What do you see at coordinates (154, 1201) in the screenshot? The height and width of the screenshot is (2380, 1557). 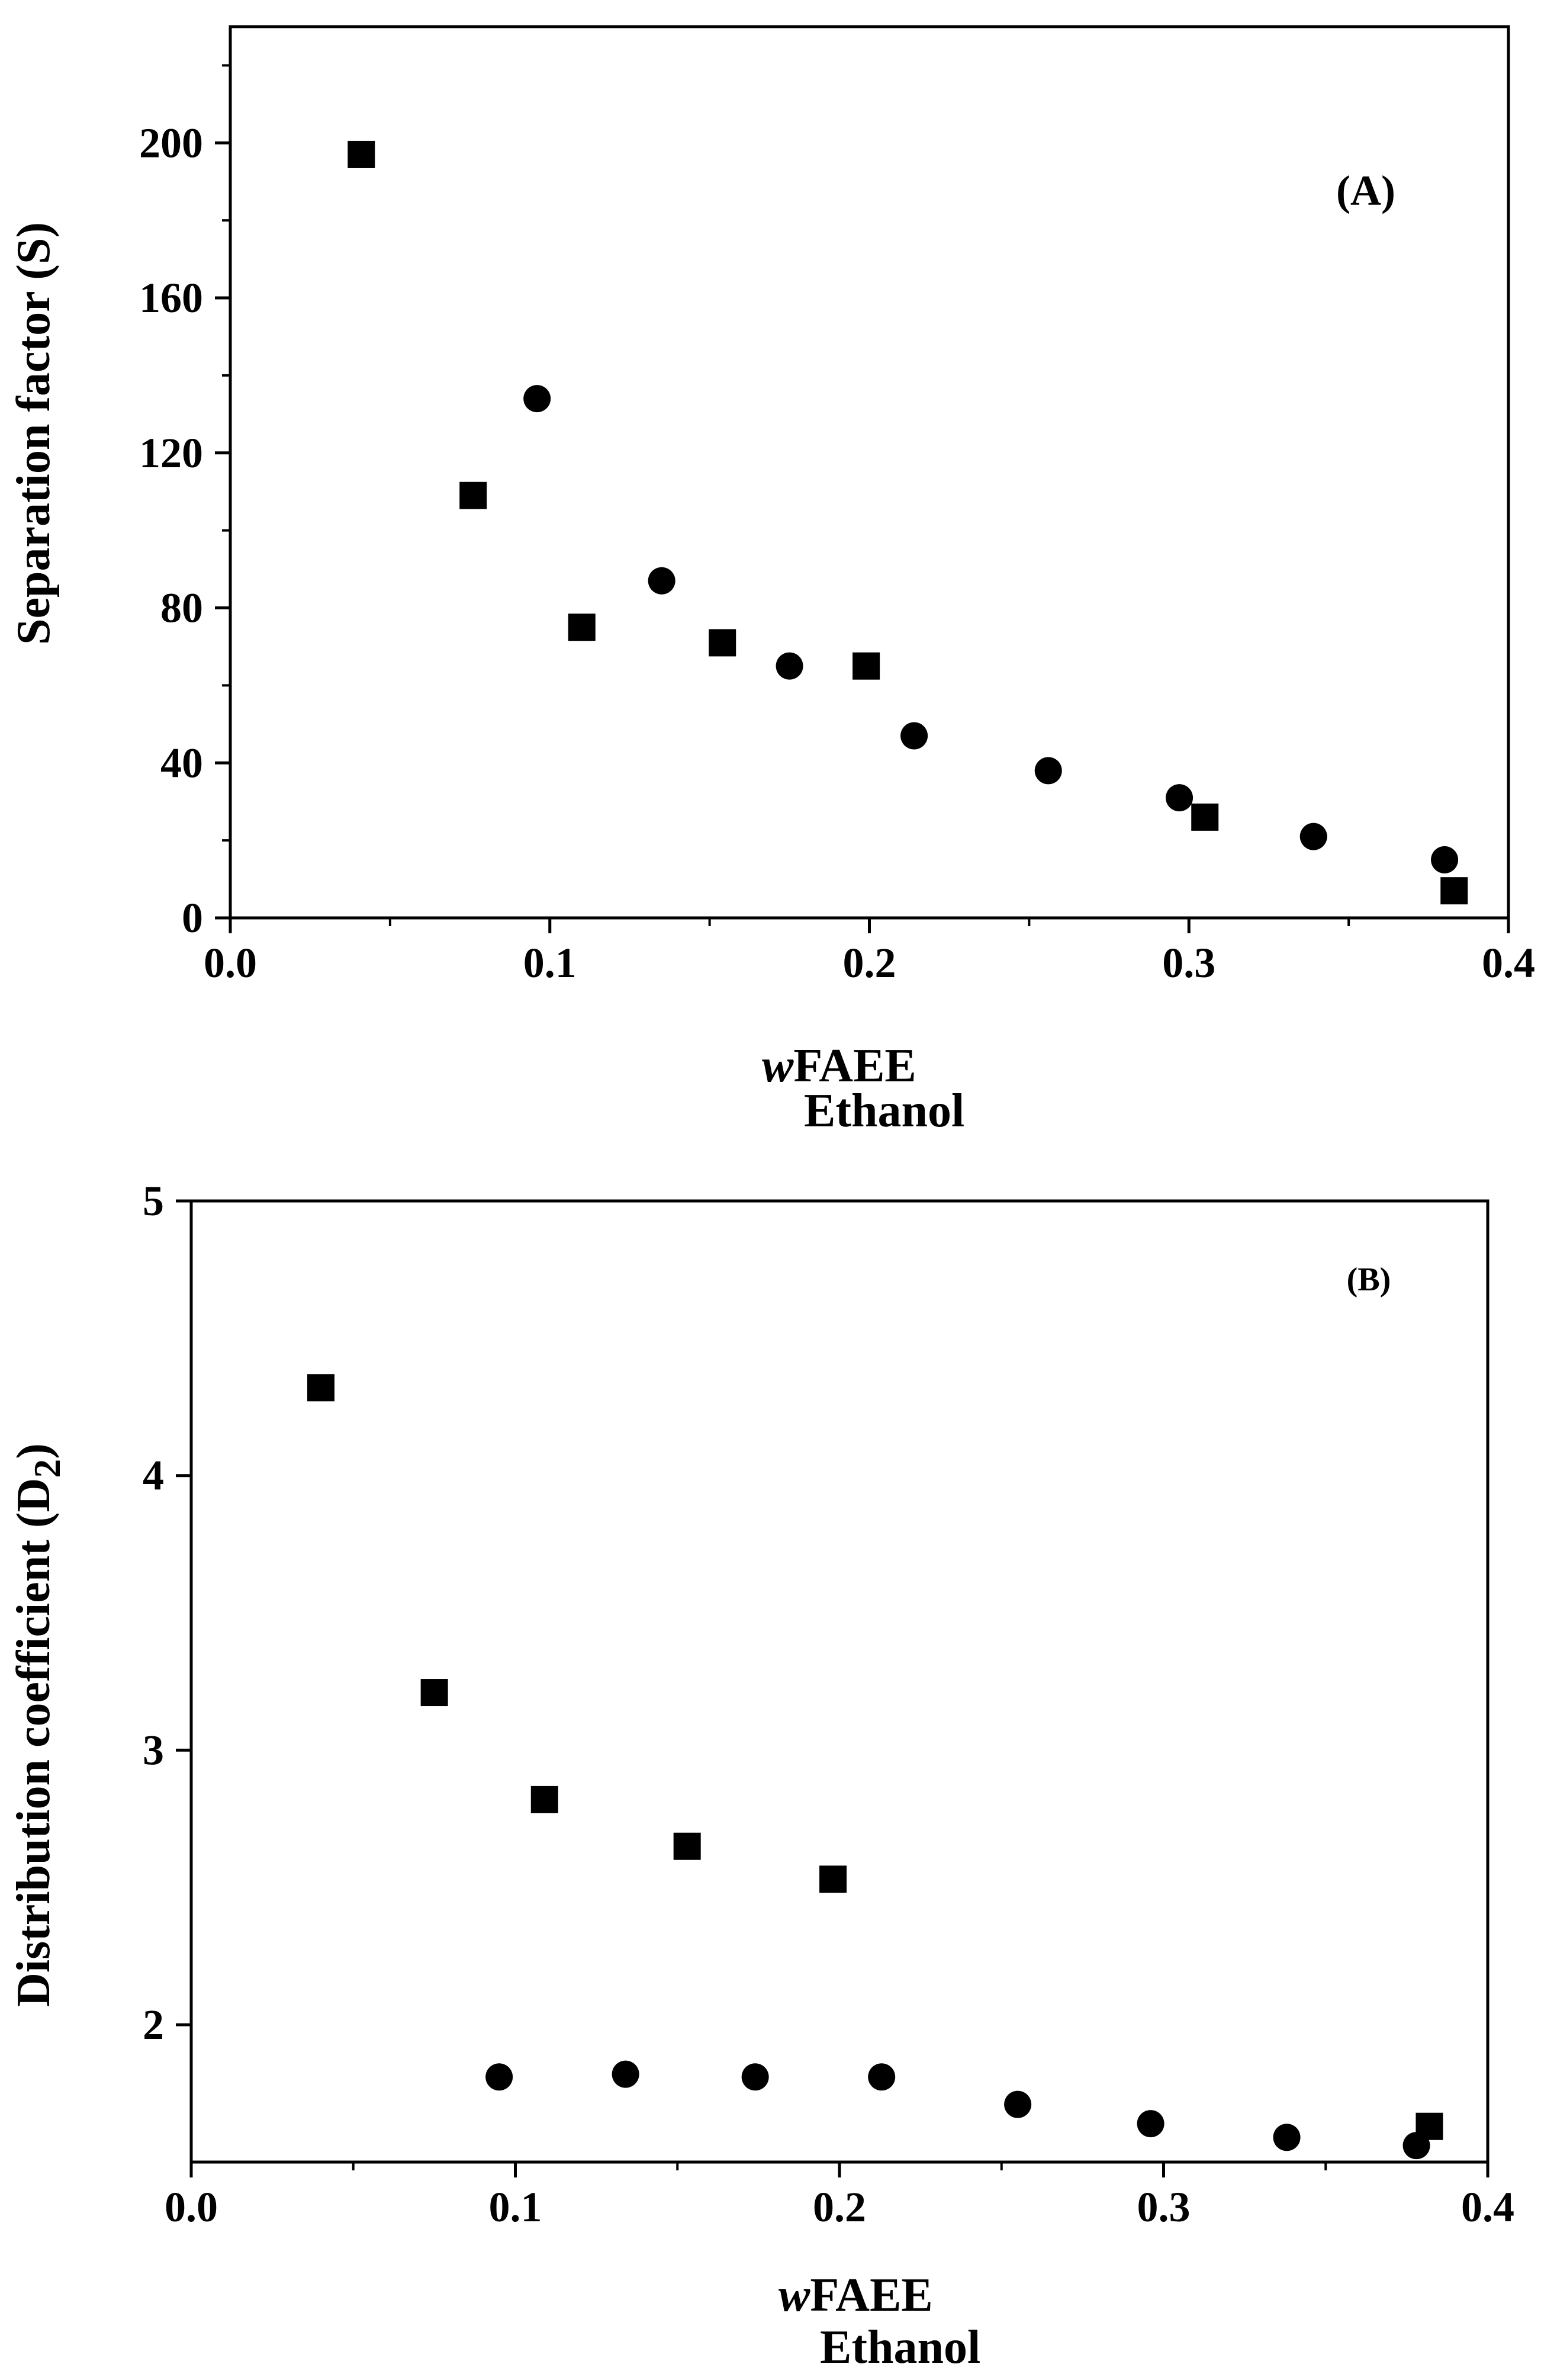 I see `panel-b-y-tick-label: 5` at bounding box center [154, 1201].